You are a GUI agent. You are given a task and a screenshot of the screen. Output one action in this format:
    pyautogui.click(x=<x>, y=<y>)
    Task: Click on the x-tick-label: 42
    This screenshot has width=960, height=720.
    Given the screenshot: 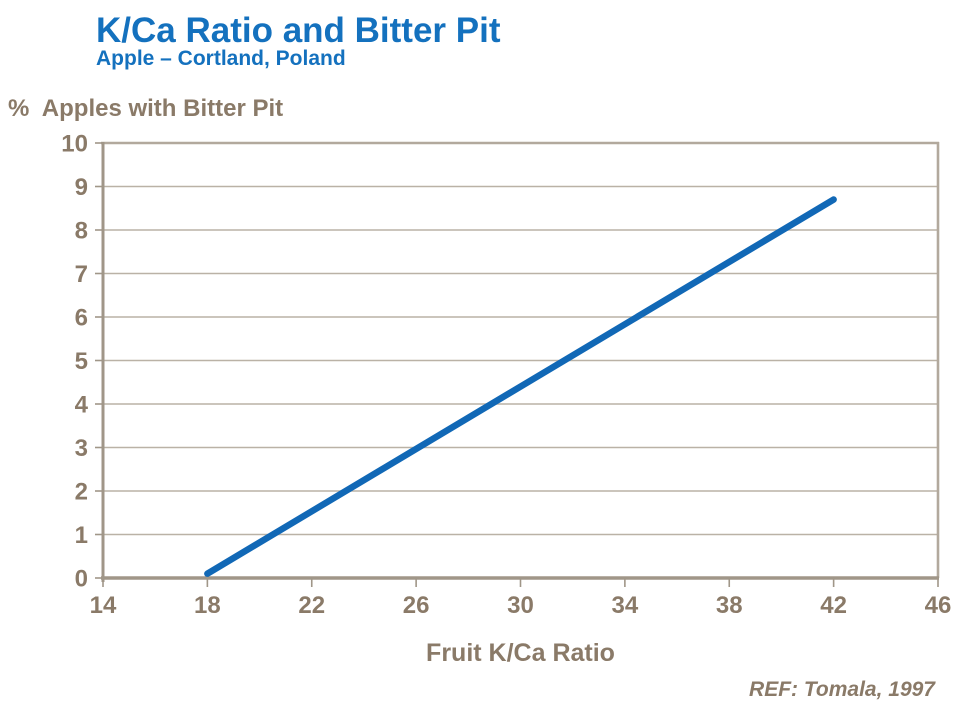 What is the action you would take?
    pyautogui.click(x=833, y=605)
    